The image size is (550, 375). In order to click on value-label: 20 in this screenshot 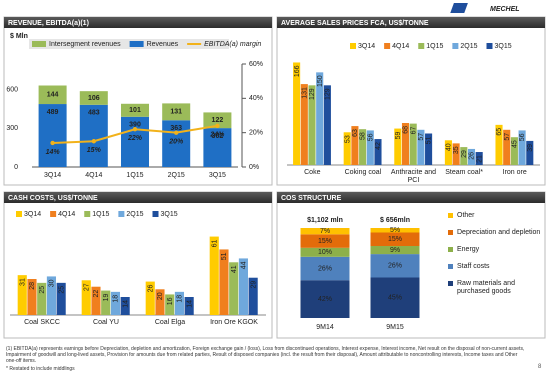, I will do `click(160, 296)`.